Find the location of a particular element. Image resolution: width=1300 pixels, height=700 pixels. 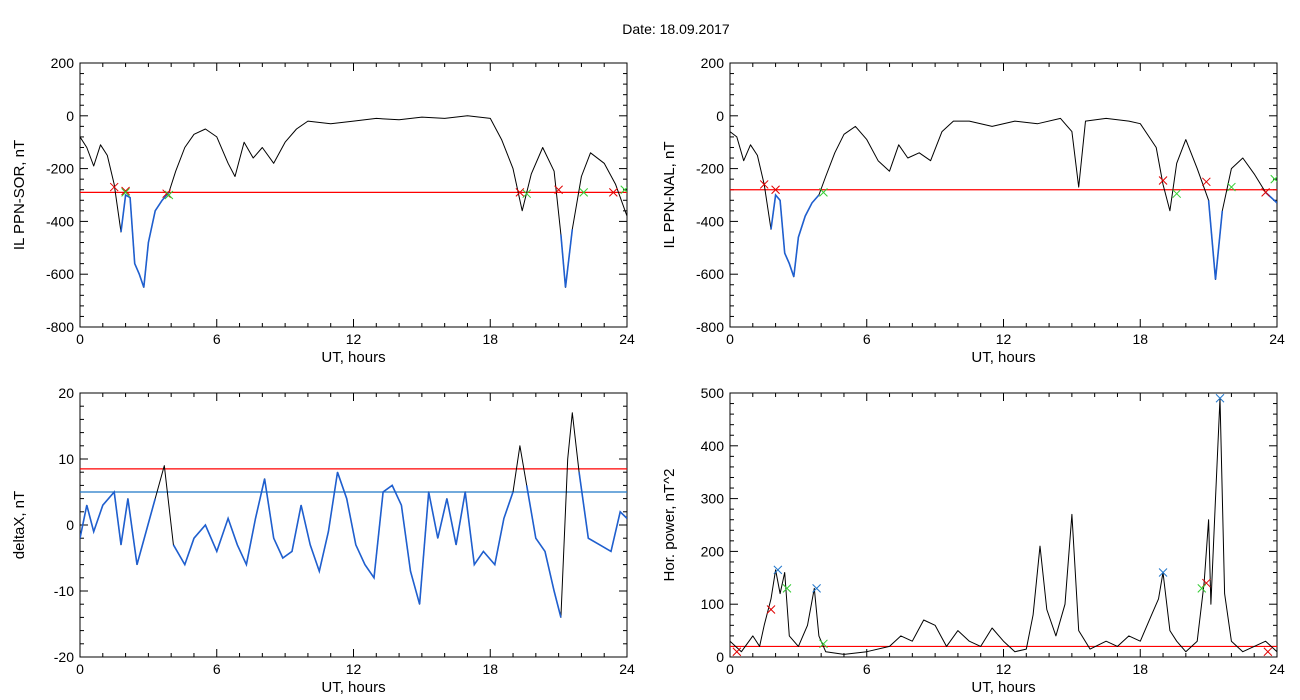

y-tick-label: 500 is located at coordinates (713, 393).